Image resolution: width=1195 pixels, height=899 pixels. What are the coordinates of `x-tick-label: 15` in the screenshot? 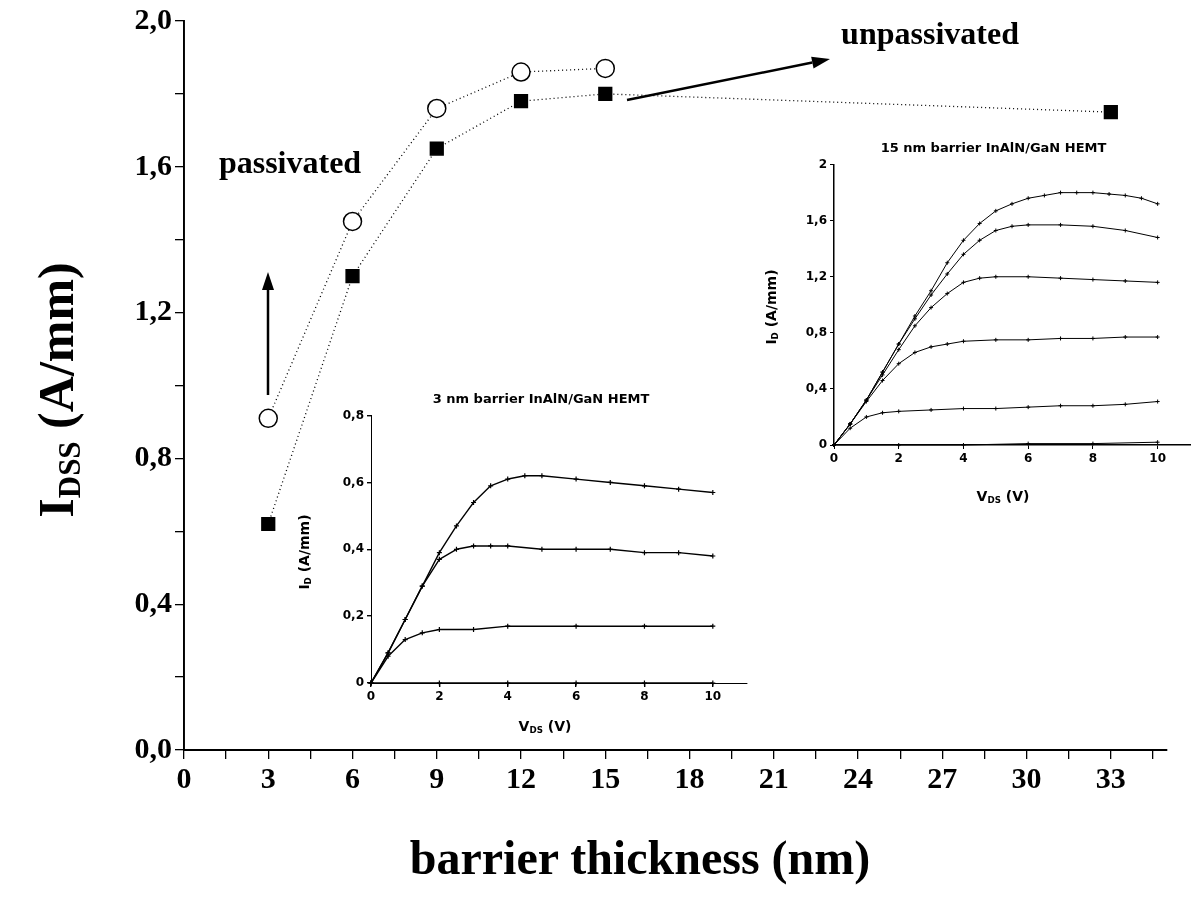 It's located at (605, 777).